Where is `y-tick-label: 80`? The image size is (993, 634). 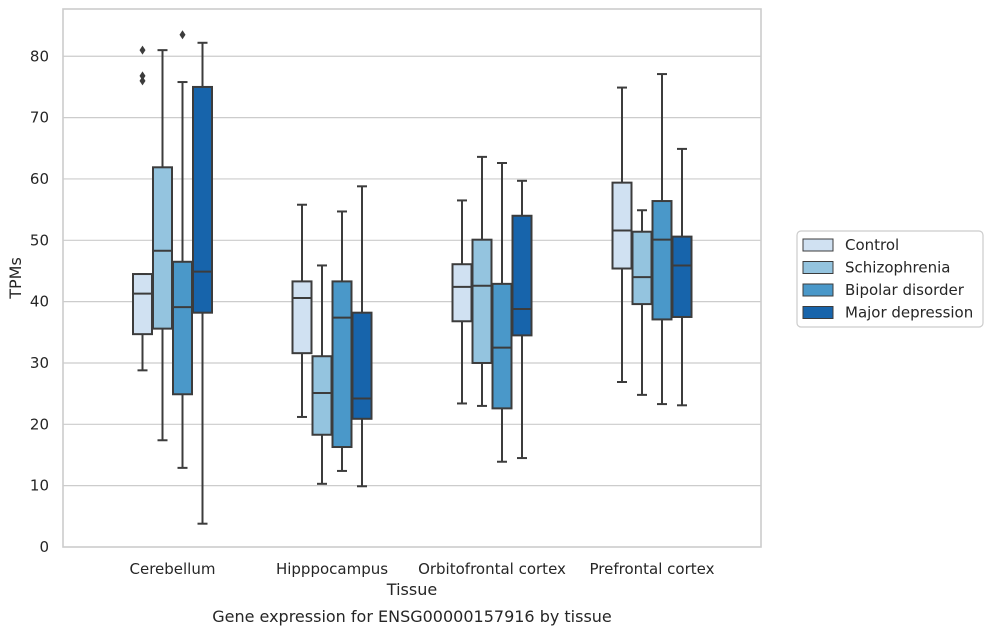
y-tick-label: 80 is located at coordinates (39, 56).